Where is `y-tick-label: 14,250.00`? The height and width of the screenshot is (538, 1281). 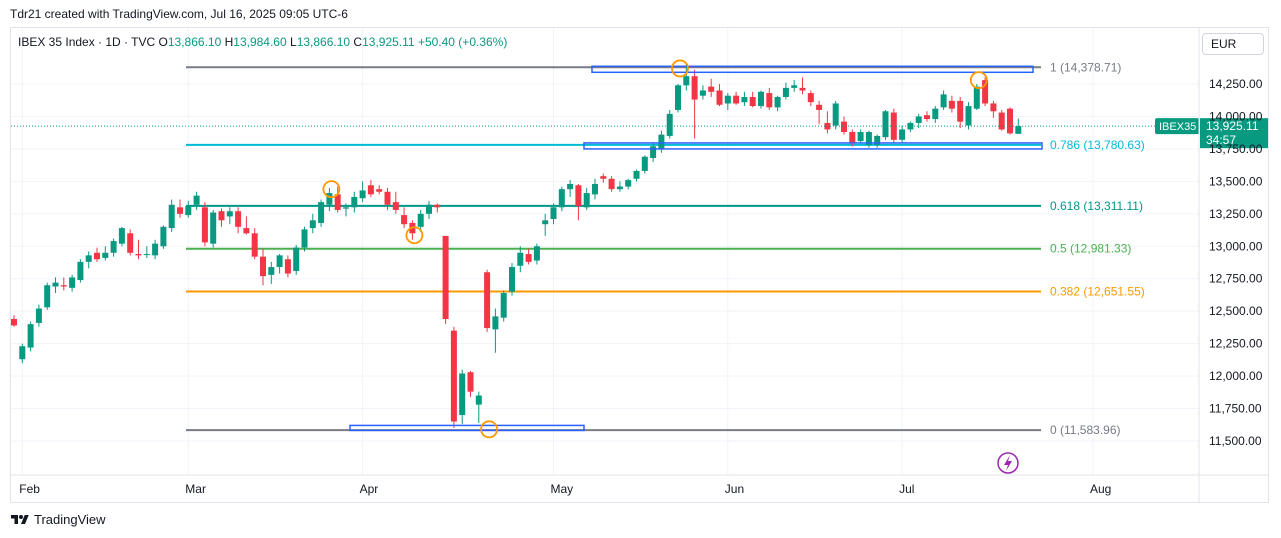
y-tick-label: 14,250.00 is located at coordinates (1236, 84).